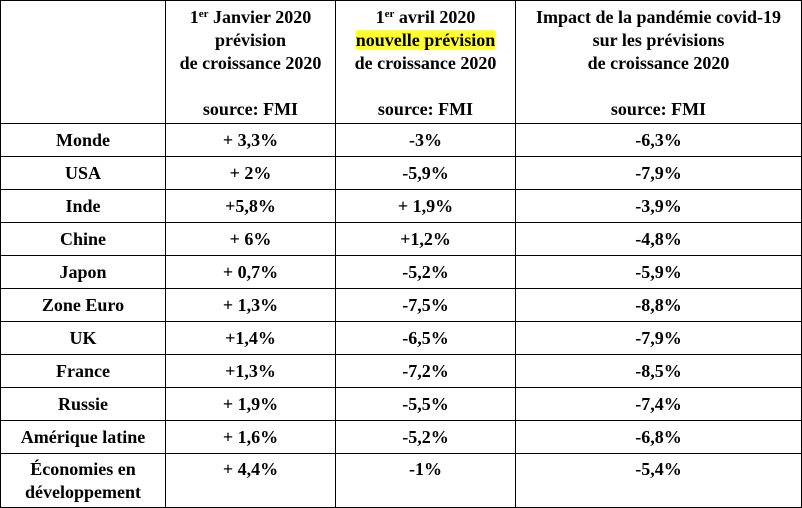  Describe the element at coordinates (425, 40) in the screenshot. I see `header-april-highlighted-label: nouvelle prévision` at that location.